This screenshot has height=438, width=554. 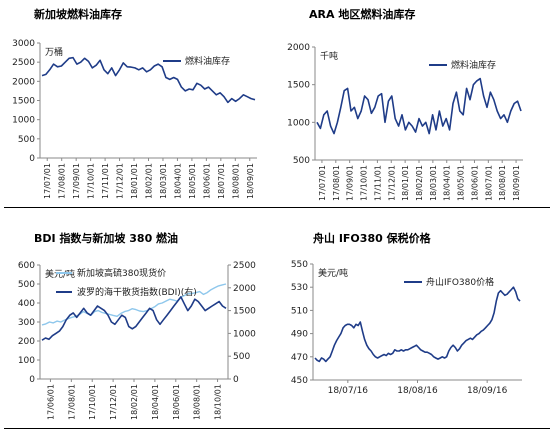 What do you see at coordinates (502, 183) in the screenshot?
I see `ara_fuel_stock-x-tick-label: 18/08/01` at bounding box center [502, 183].